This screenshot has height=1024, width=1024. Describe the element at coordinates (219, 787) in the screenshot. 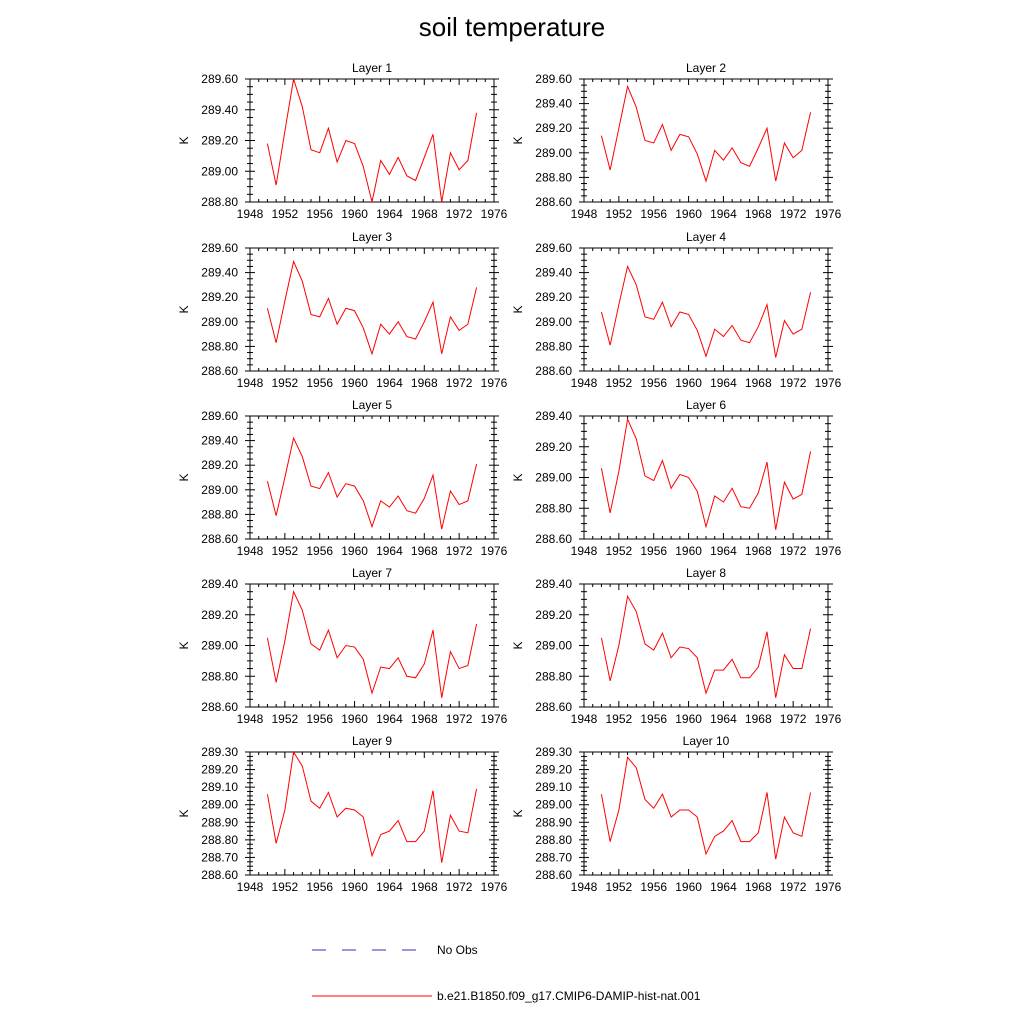

I see `y-tick-label: 289.10` at that location.